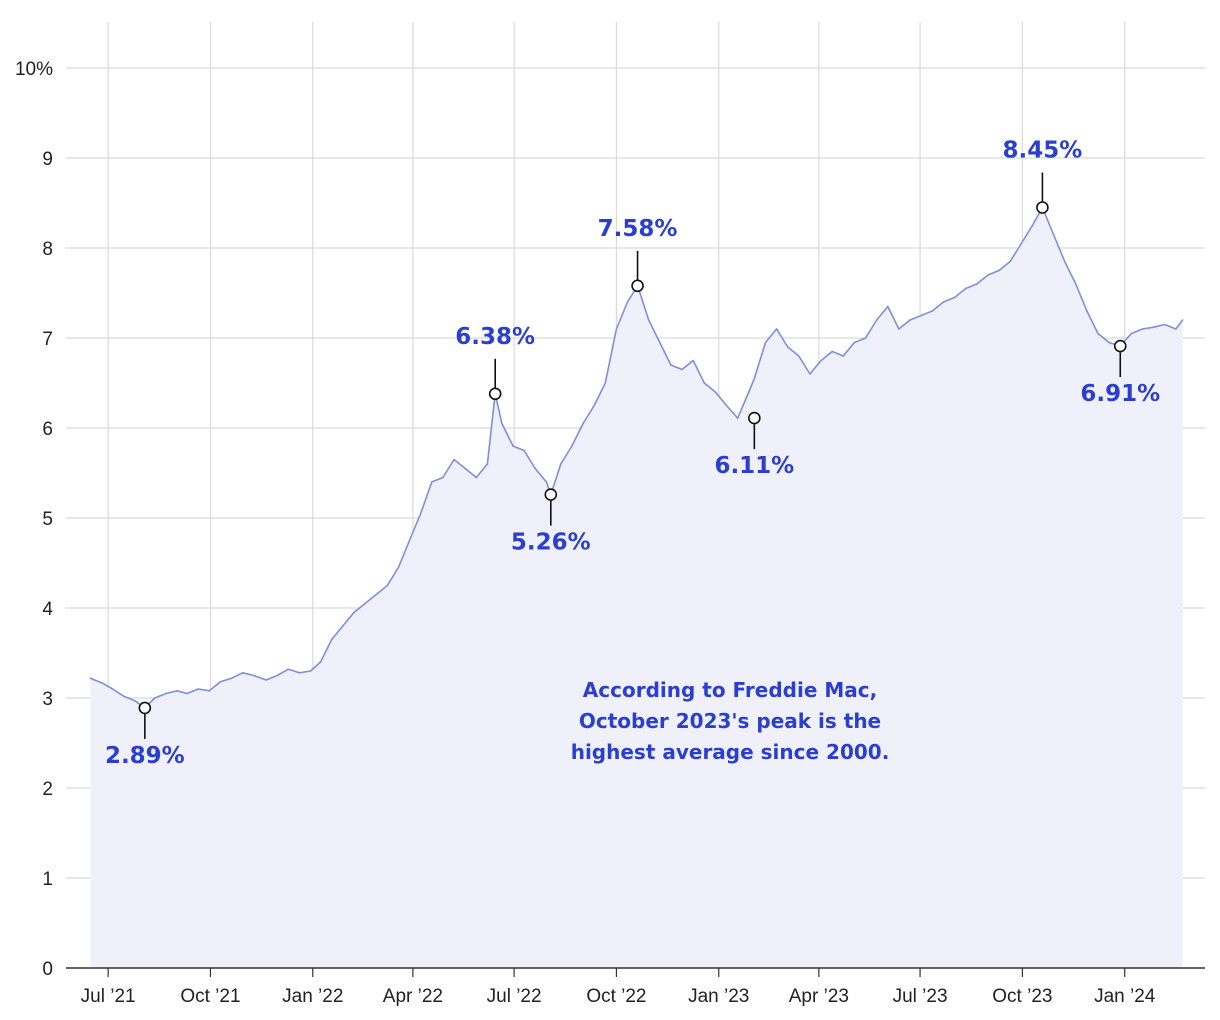 The width and height of the screenshot is (1220, 1020). I want to click on y-tick-label: 4, so click(47, 609).